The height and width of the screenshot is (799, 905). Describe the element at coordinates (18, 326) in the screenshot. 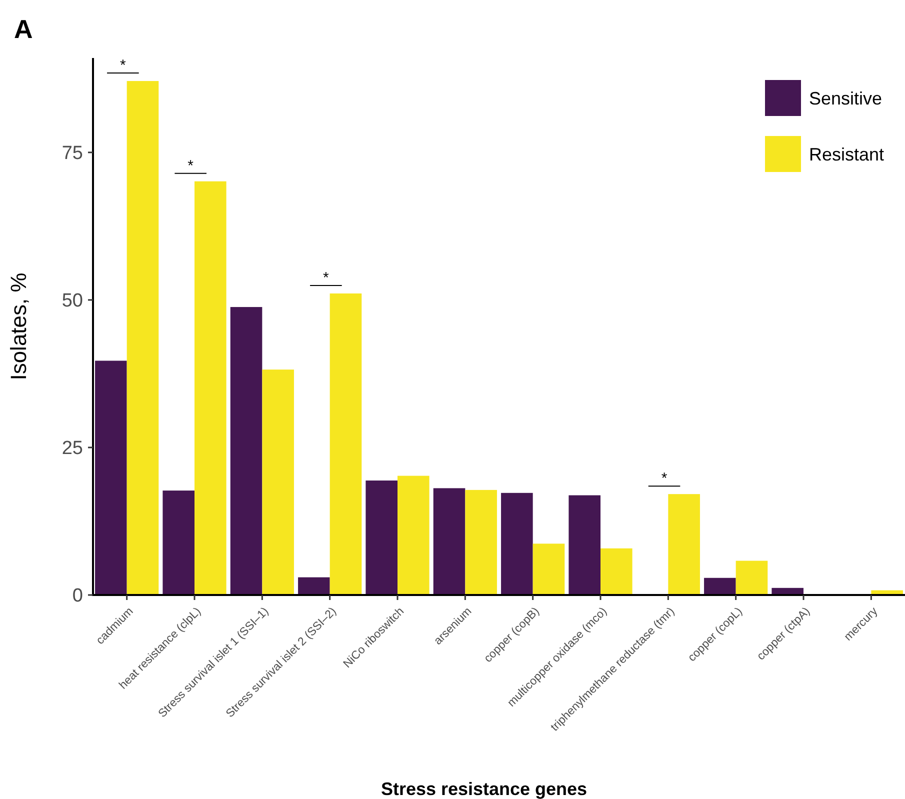

I see `y-axis-title: Isolates, %` at that location.